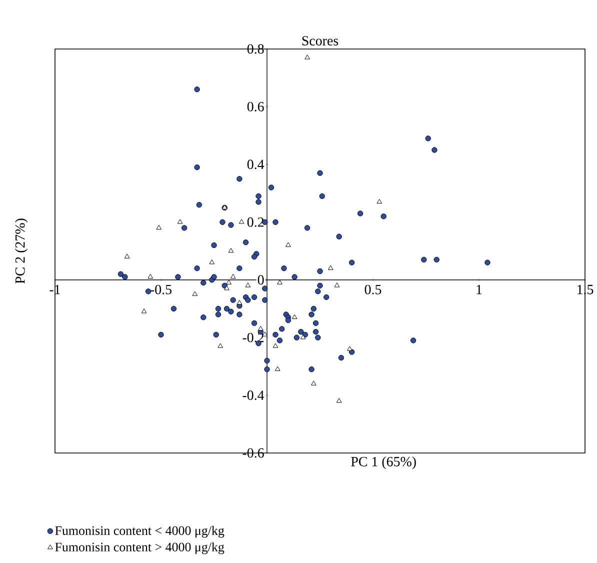 The height and width of the screenshot is (563, 597). Describe the element at coordinates (320, 41) in the screenshot. I see `chart-title: Scores` at that location.